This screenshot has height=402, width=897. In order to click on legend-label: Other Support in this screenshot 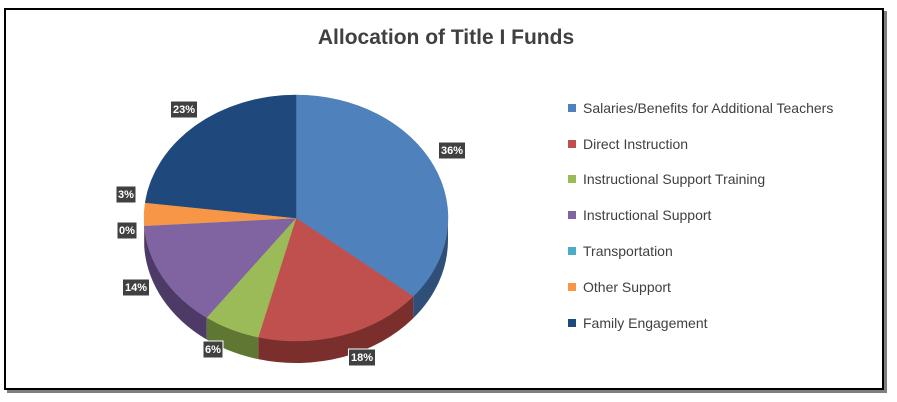, I will do `click(627, 286)`.